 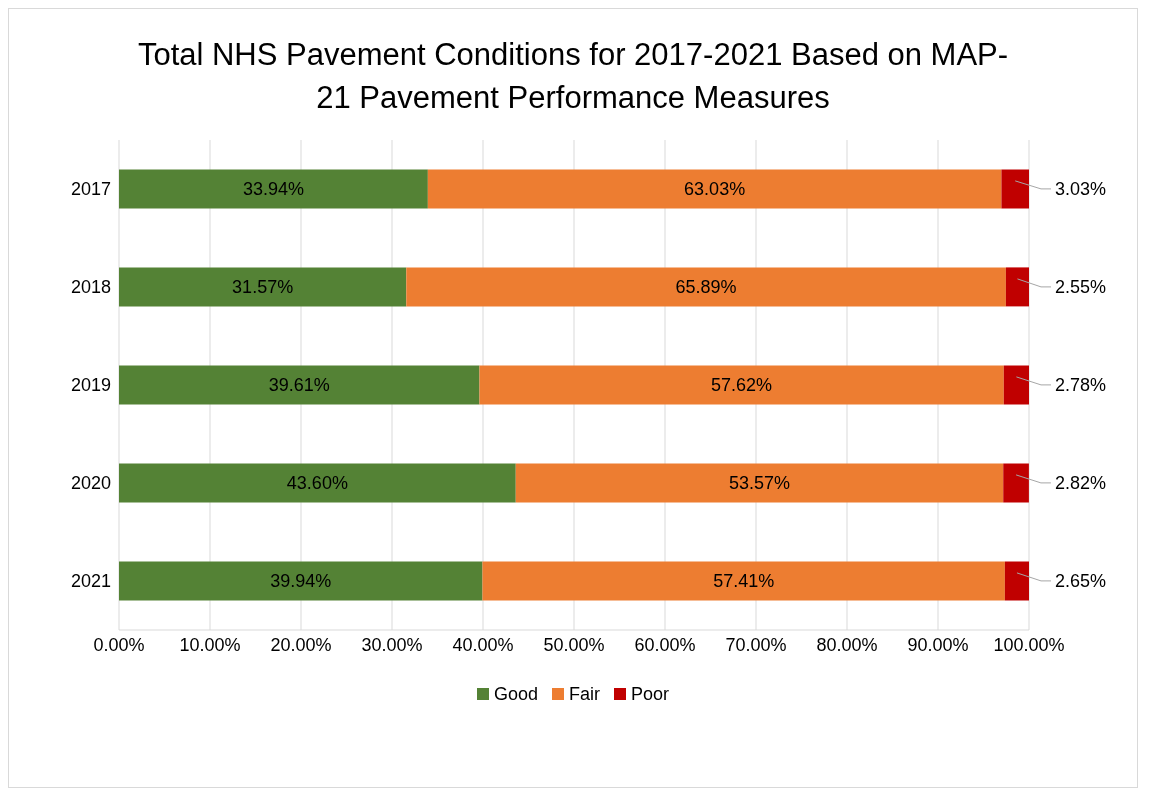 I want to click on y-tick-label: 2021, so click(x=90, y=581).